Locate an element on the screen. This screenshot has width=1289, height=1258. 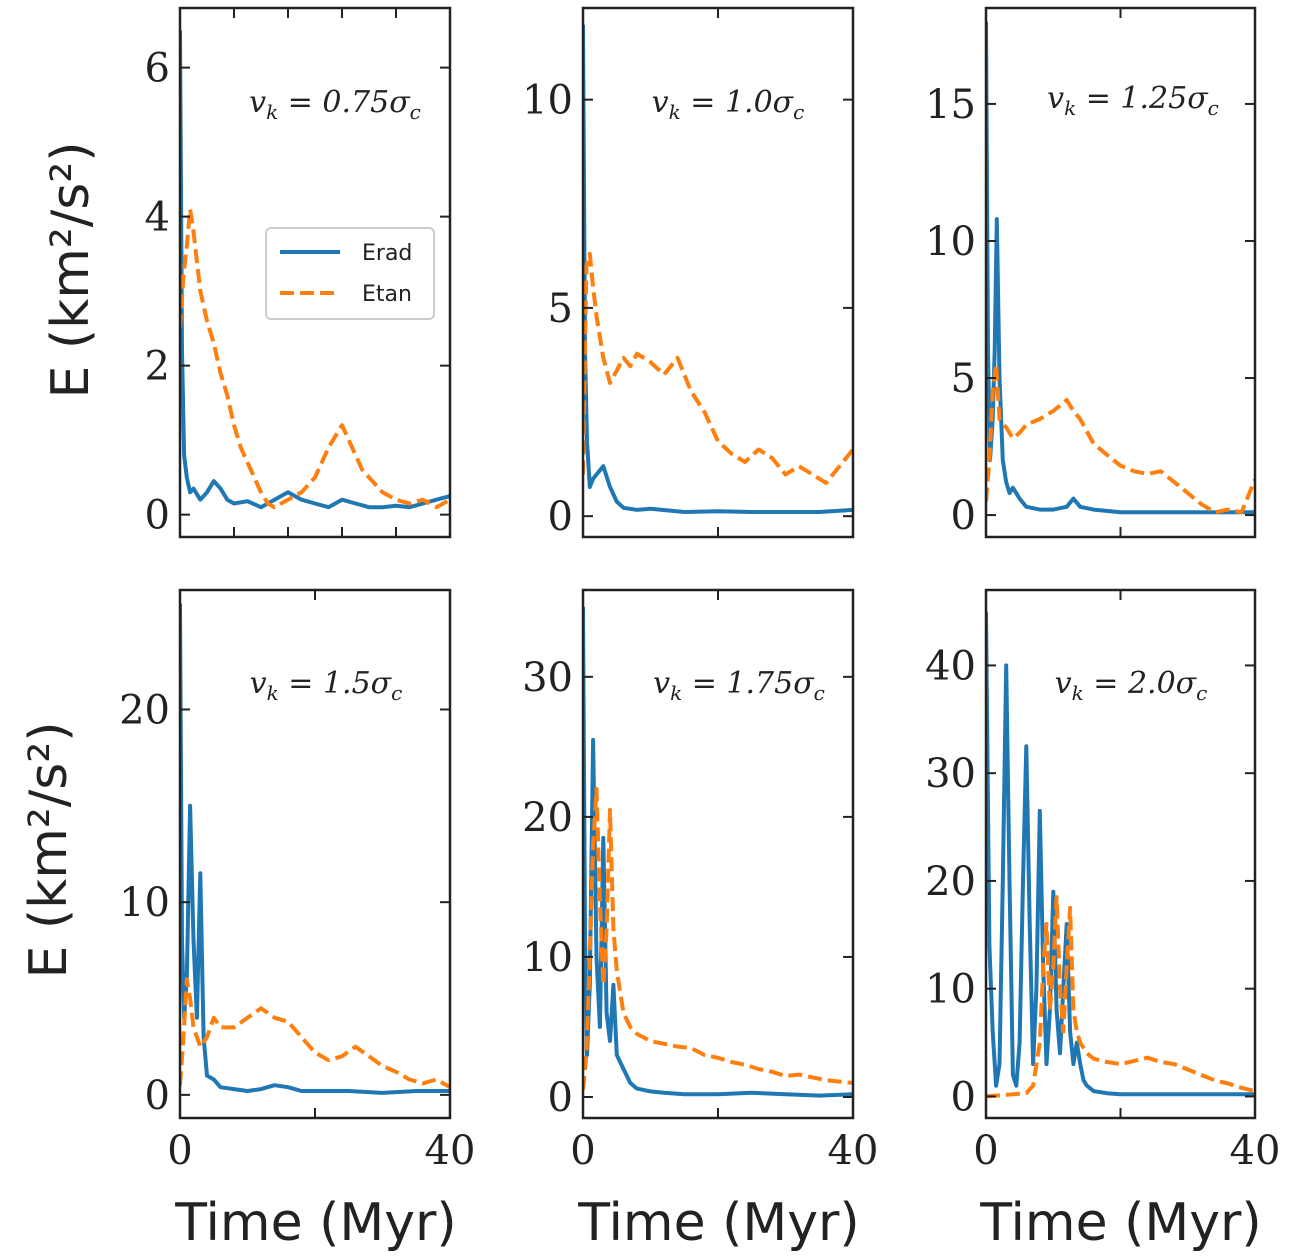
panel-2: 0 5 10 vk = 1.0σc is located at coordinates (688, 273).